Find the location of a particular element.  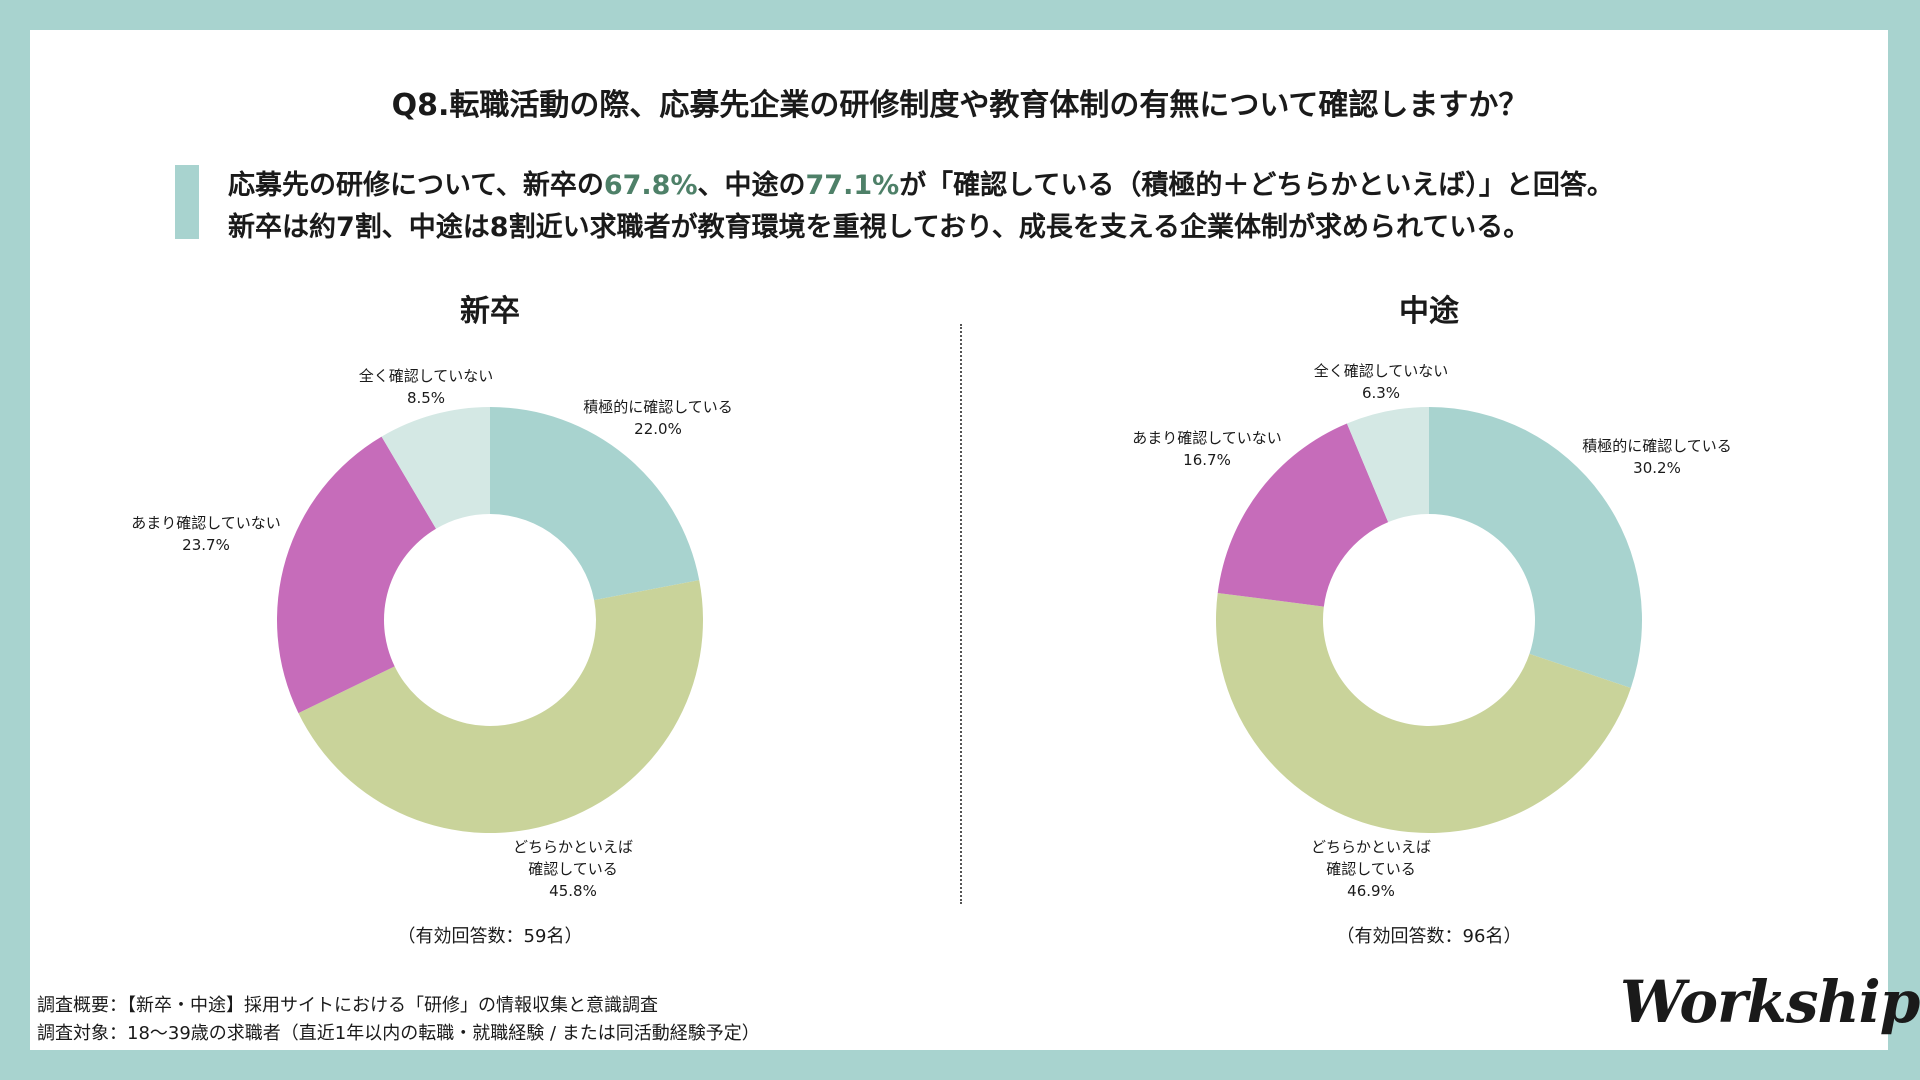

label-value: 23.7% is located at coordinates (206, 545).